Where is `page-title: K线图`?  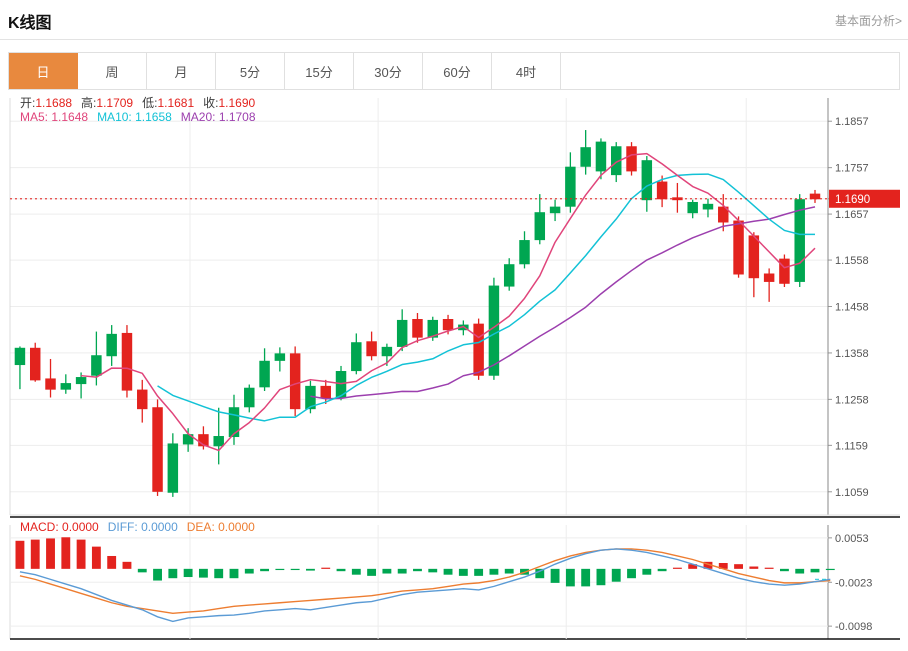
page-title: K线图 is located at coordinates (30, 23).